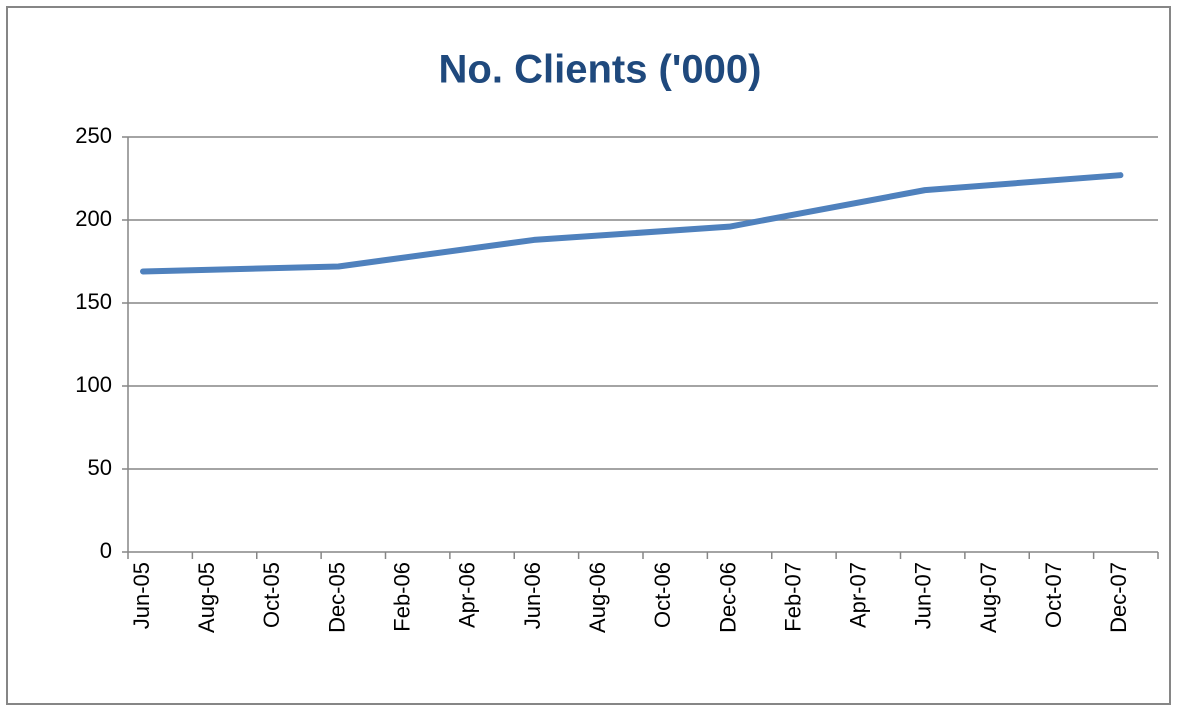  Describe the element at coordinates (401, 597) in the screenshot. I see `x-tick-label: Feb-06` at that location.